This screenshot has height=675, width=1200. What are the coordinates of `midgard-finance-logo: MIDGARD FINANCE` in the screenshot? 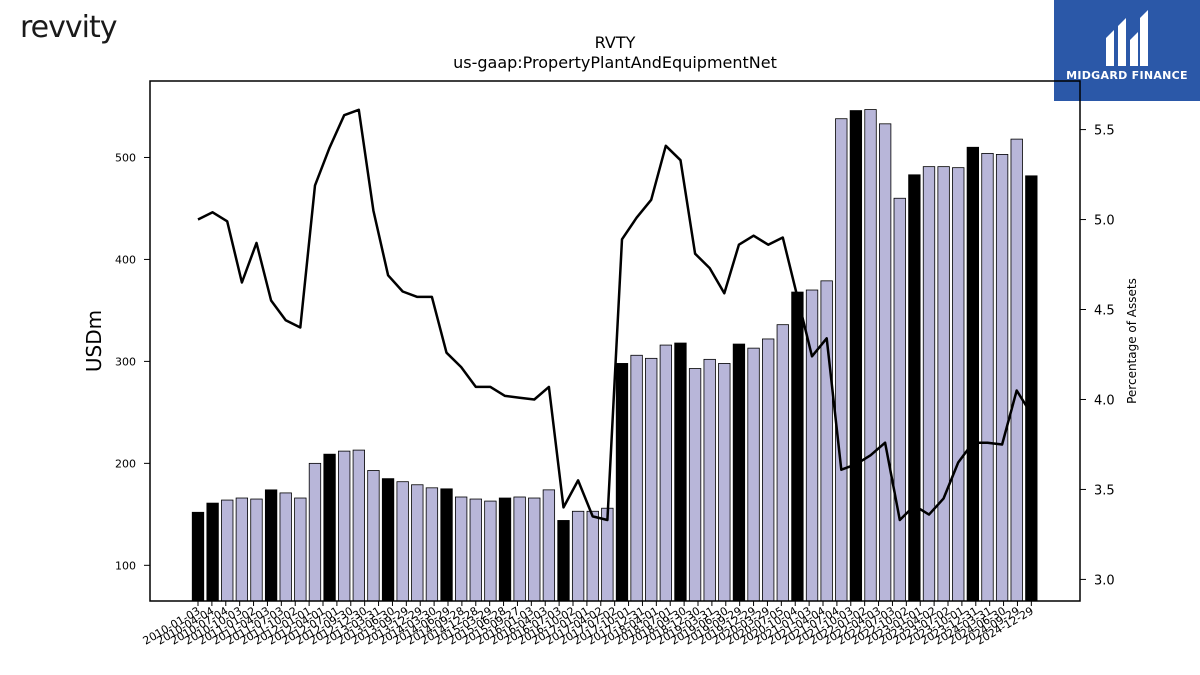 It's located at (1127, 50).